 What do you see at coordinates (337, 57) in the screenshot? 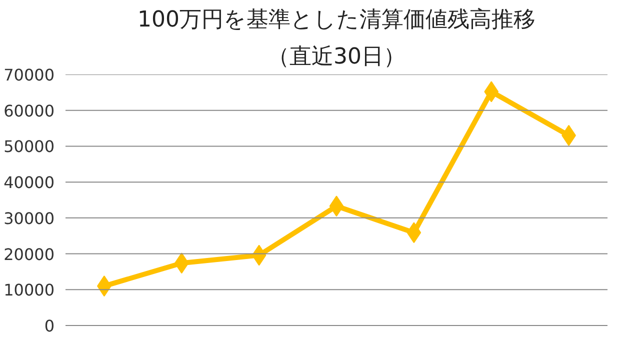
I see `chart-subtitle: （直近30日）` at bounding box center [337, 57].